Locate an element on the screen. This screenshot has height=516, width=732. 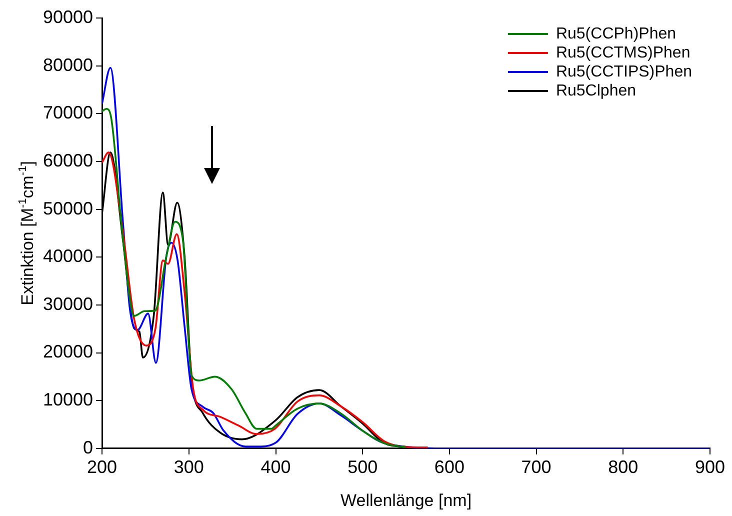
x-tick-label: 700 is located at coordinates (536, 467).